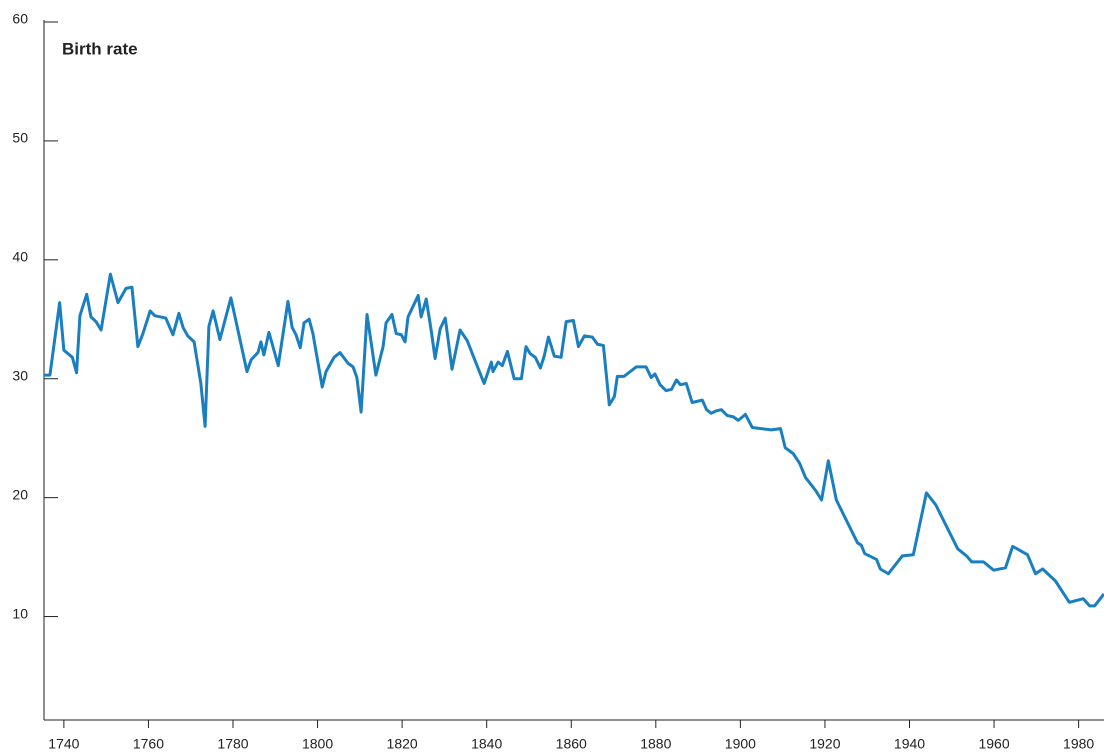 The image size is (1104, 754). What do you see at coordinates (20, 138) in the screenshot?
I see `y-tick-label: 50` at bounding box center [20, 138].